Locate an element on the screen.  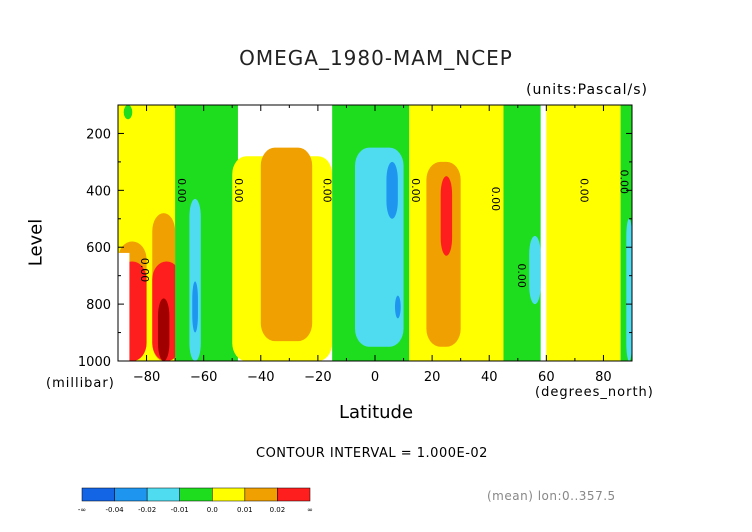
contour-region-strong-positive is located at coordinates (446, 216).